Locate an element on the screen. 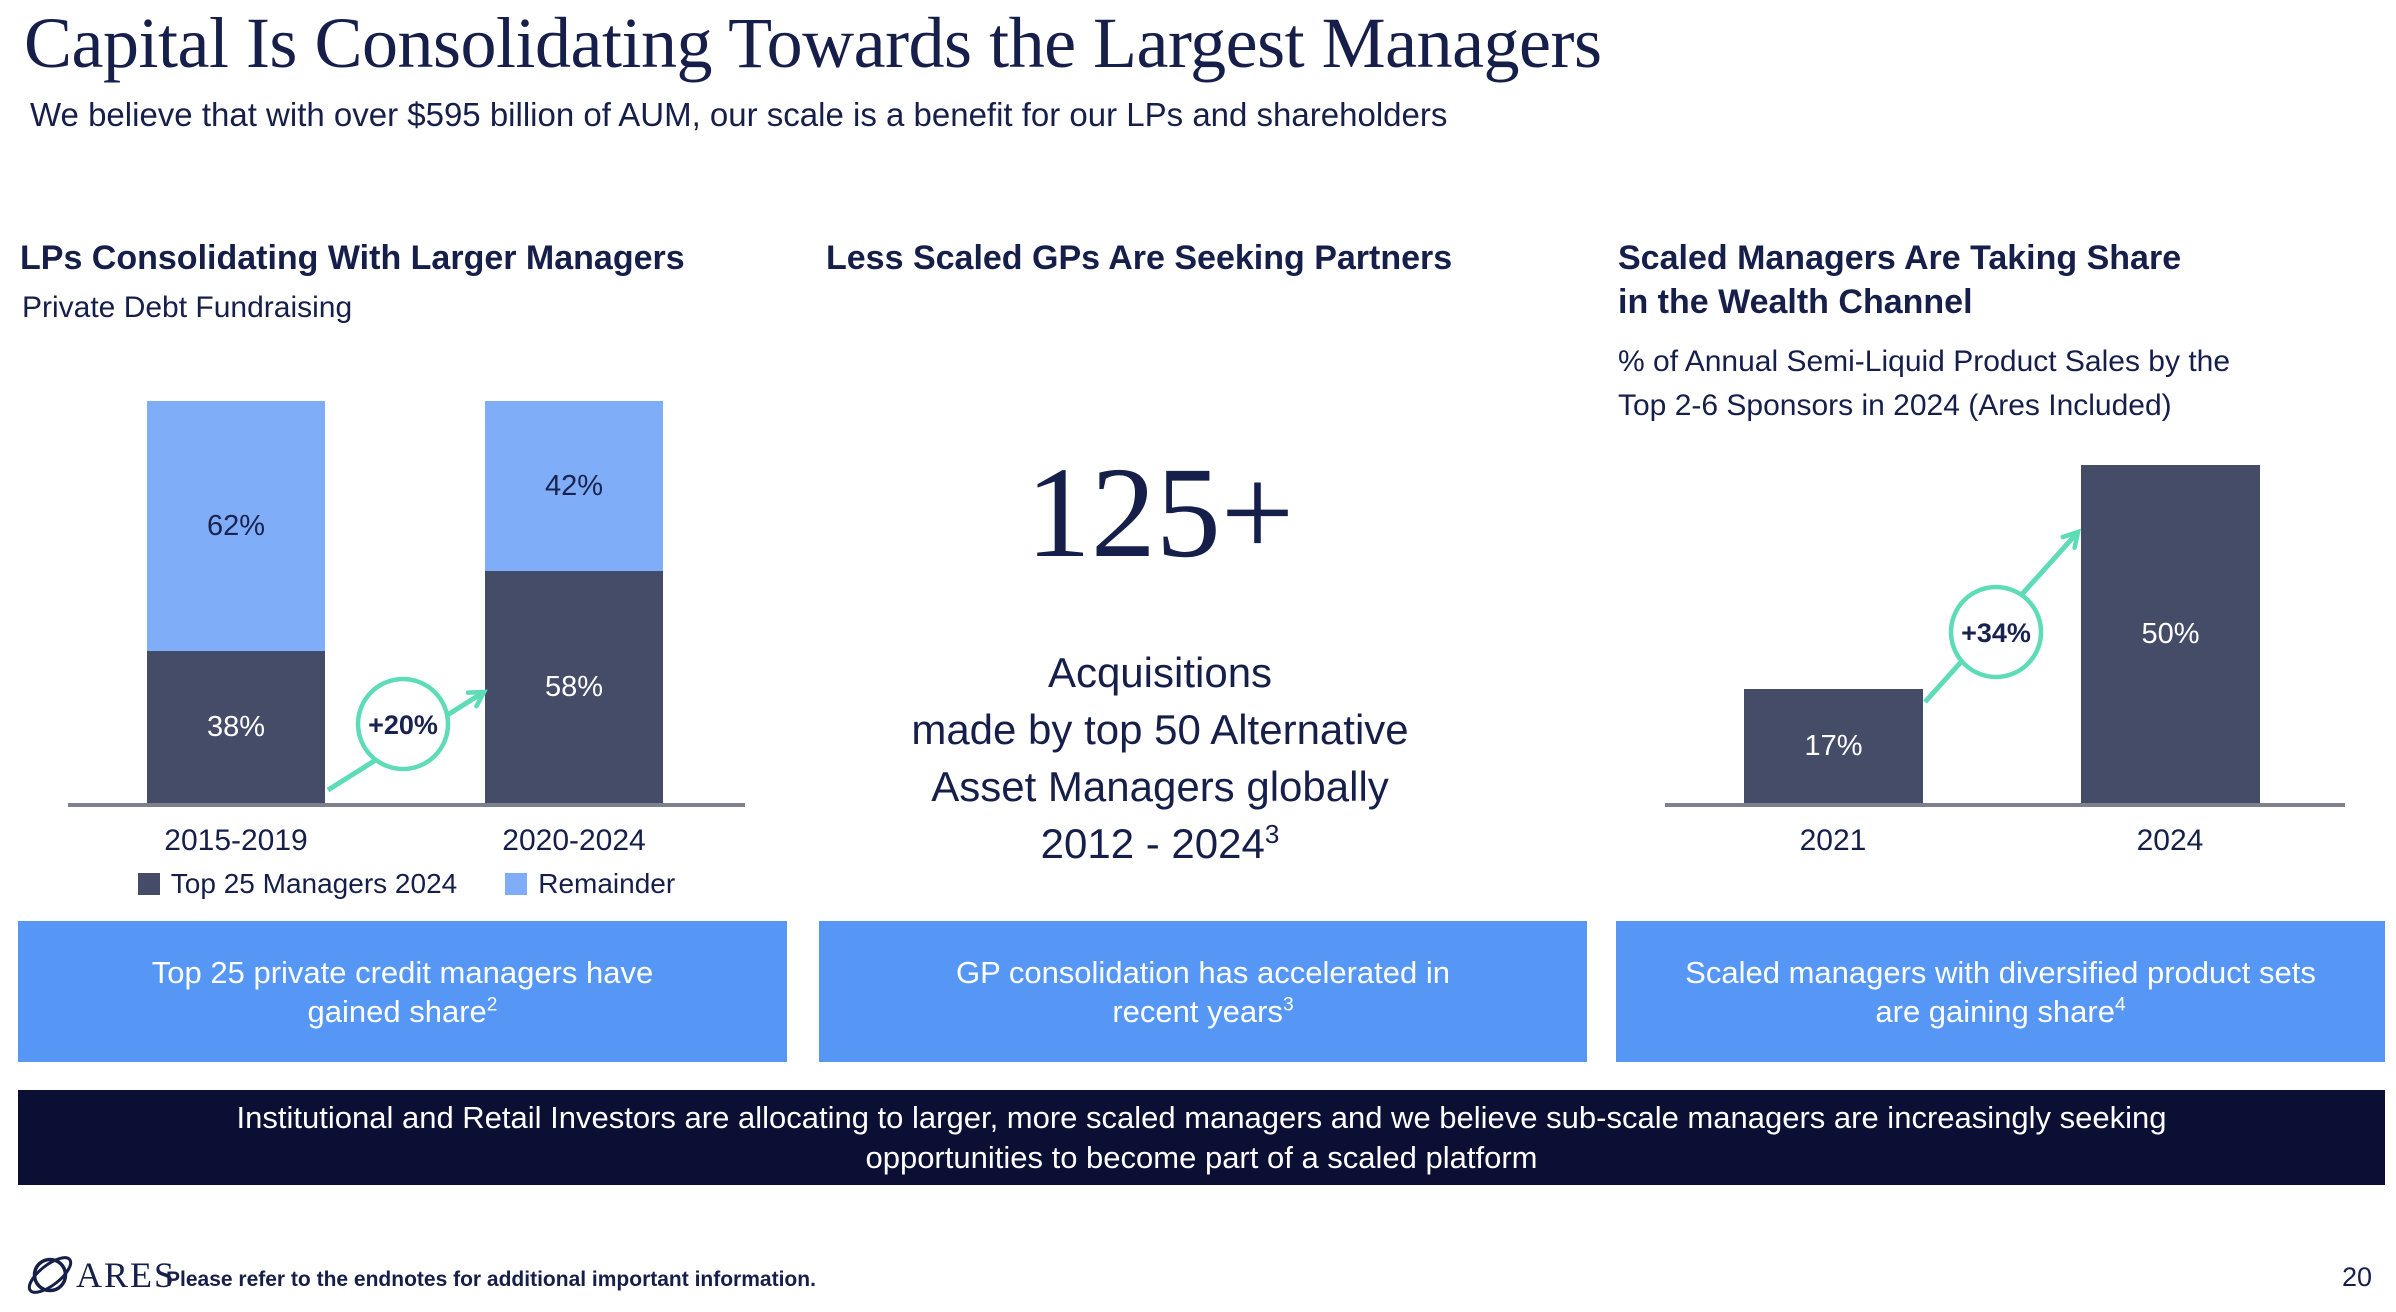 This screenshot has height=1312, width=2396. left-chart-bar-2020-2024-remainder: 42% is located at coordinates (574, 486).